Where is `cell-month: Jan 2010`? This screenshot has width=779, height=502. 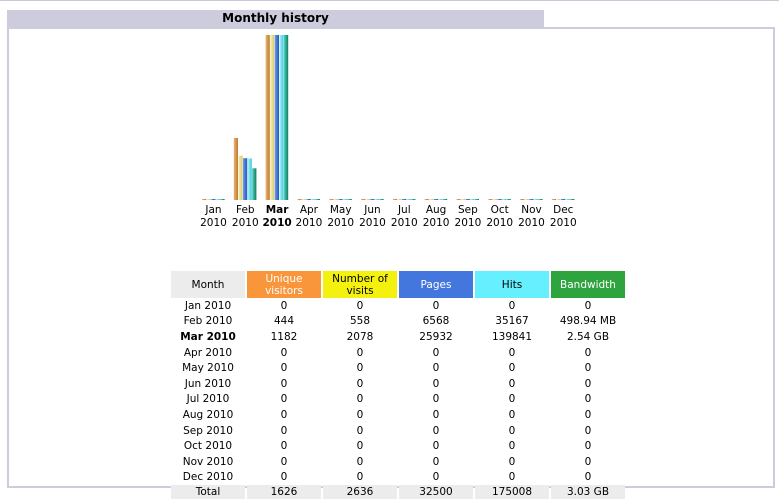
cell-month: Jan 2010 is located at coordinates (208, 305).